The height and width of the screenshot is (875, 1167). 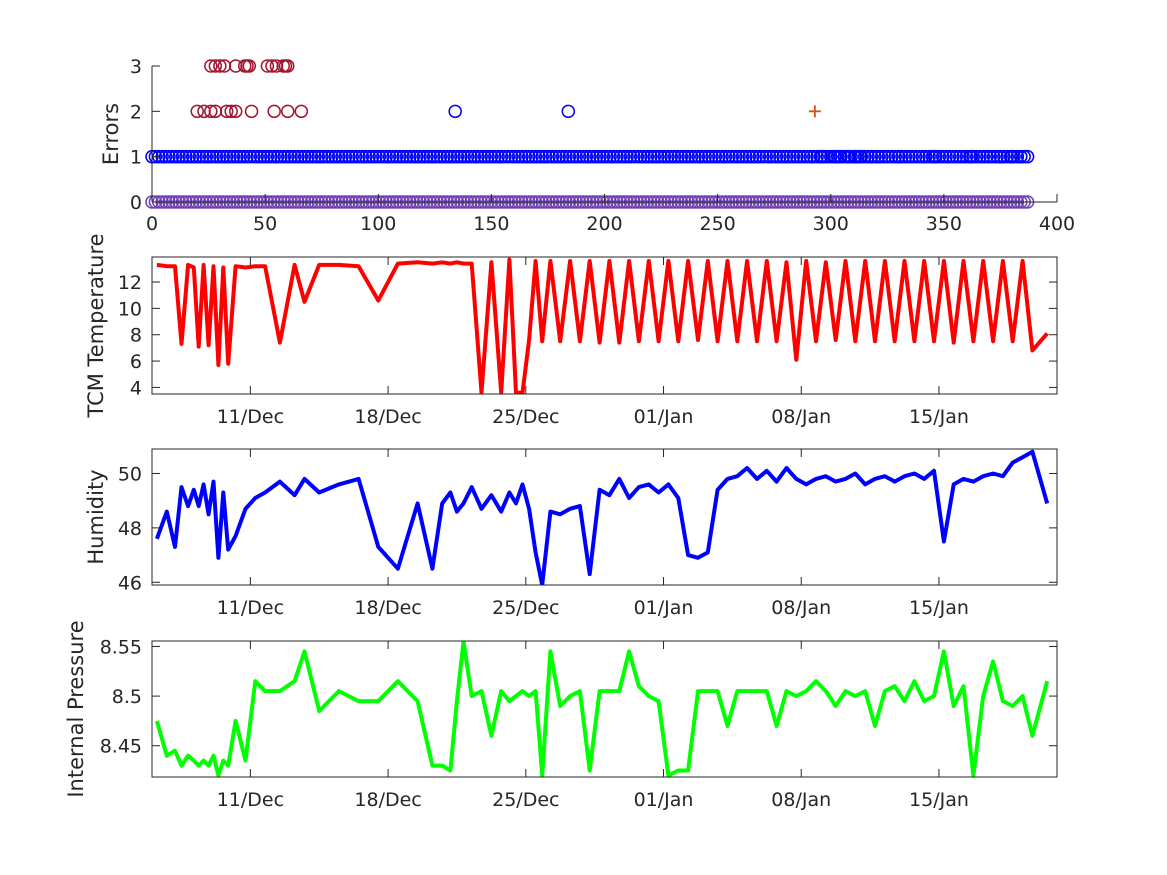 I want to click on errors-x-tick-label: 350, so click(x=944, y=224).